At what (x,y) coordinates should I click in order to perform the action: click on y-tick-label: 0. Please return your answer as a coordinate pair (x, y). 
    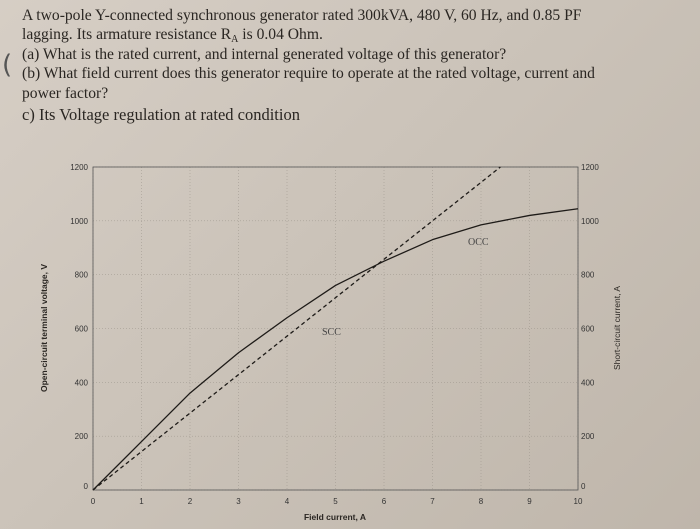
    Looking at the image, I should click on (86, 486).